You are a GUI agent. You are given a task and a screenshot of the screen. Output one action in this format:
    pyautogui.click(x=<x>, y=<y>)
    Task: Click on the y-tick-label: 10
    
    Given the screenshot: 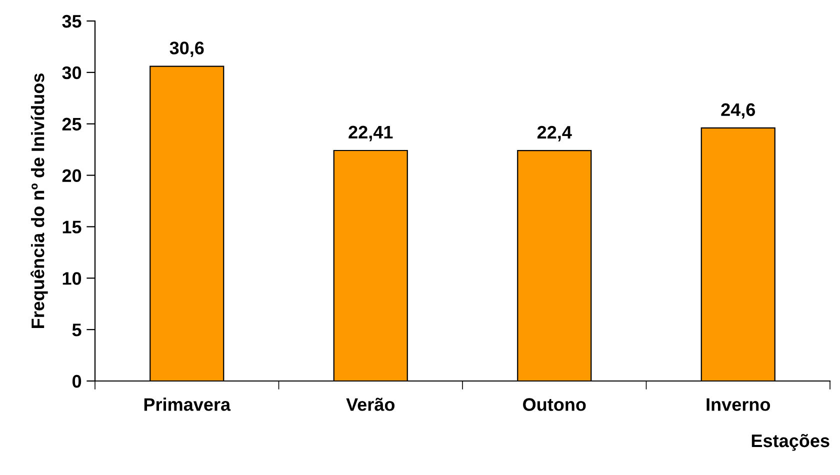 What is the action you would take?
    pyautogui.click(x=72, y=278)
    